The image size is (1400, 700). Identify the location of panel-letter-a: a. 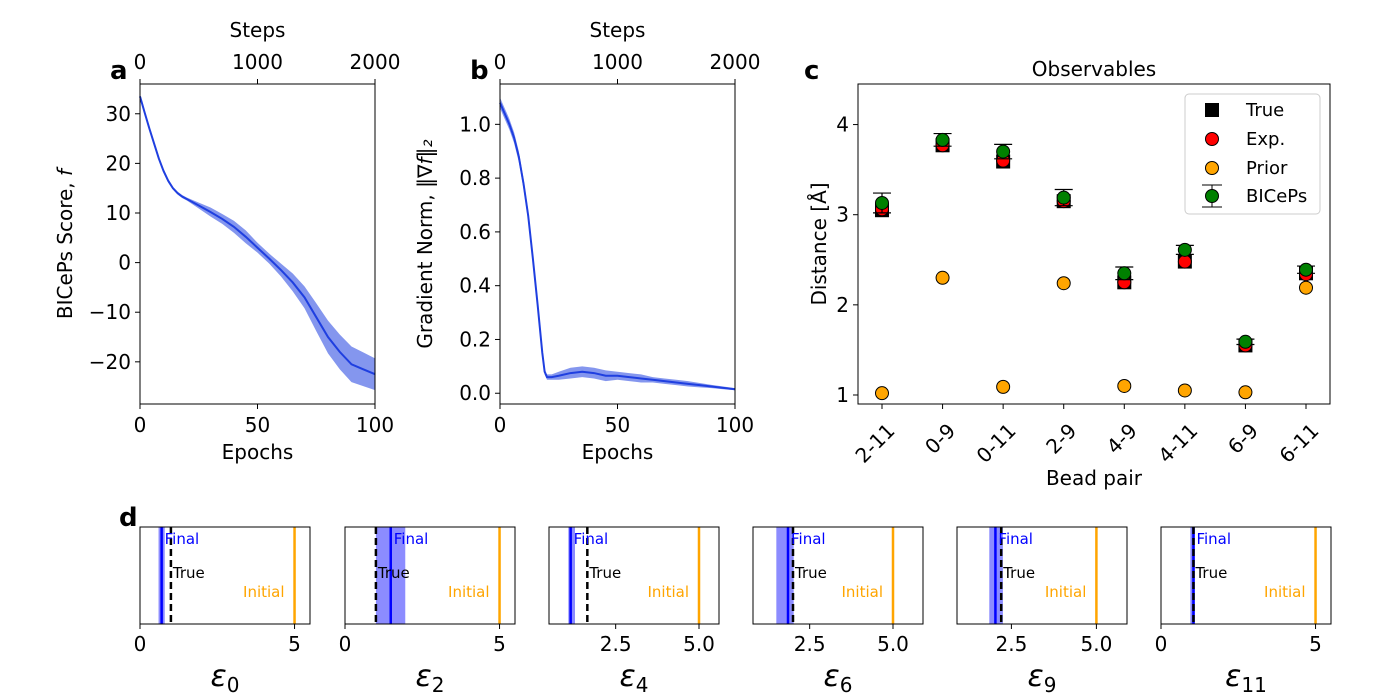
(119, 71).